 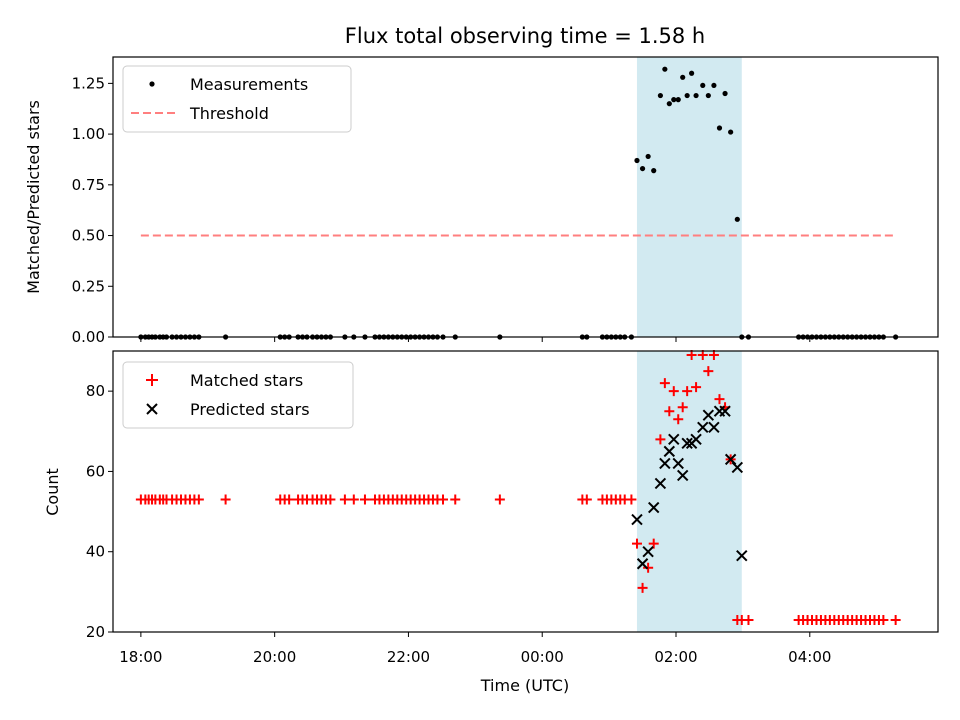 What do you see at coordinates (475, 649) in the screenshot?
I see `bottom-x-ticks: 18:00 20:00 22:00 00:00 02:00 04:00` at bounding box center [475, 649].